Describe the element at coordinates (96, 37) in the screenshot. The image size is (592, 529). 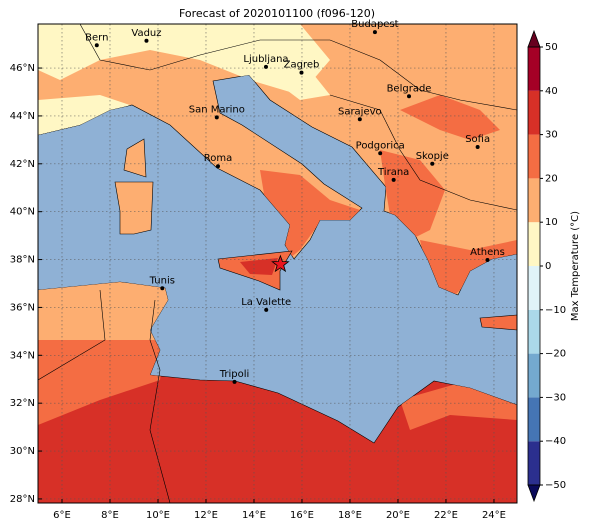
I see `city-label: Bern` at that location.